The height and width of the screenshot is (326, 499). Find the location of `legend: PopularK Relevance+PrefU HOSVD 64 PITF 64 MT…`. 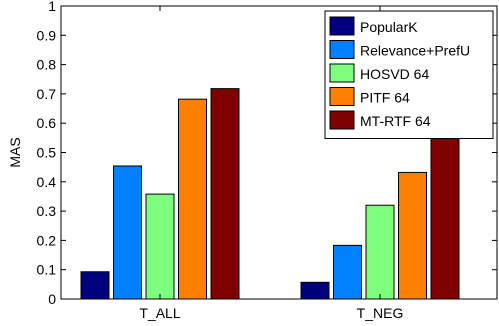

legend: PopularK Relevance+PrefU HOSVD 64 PITF 64 MT… is located at coordinates (409, 74).